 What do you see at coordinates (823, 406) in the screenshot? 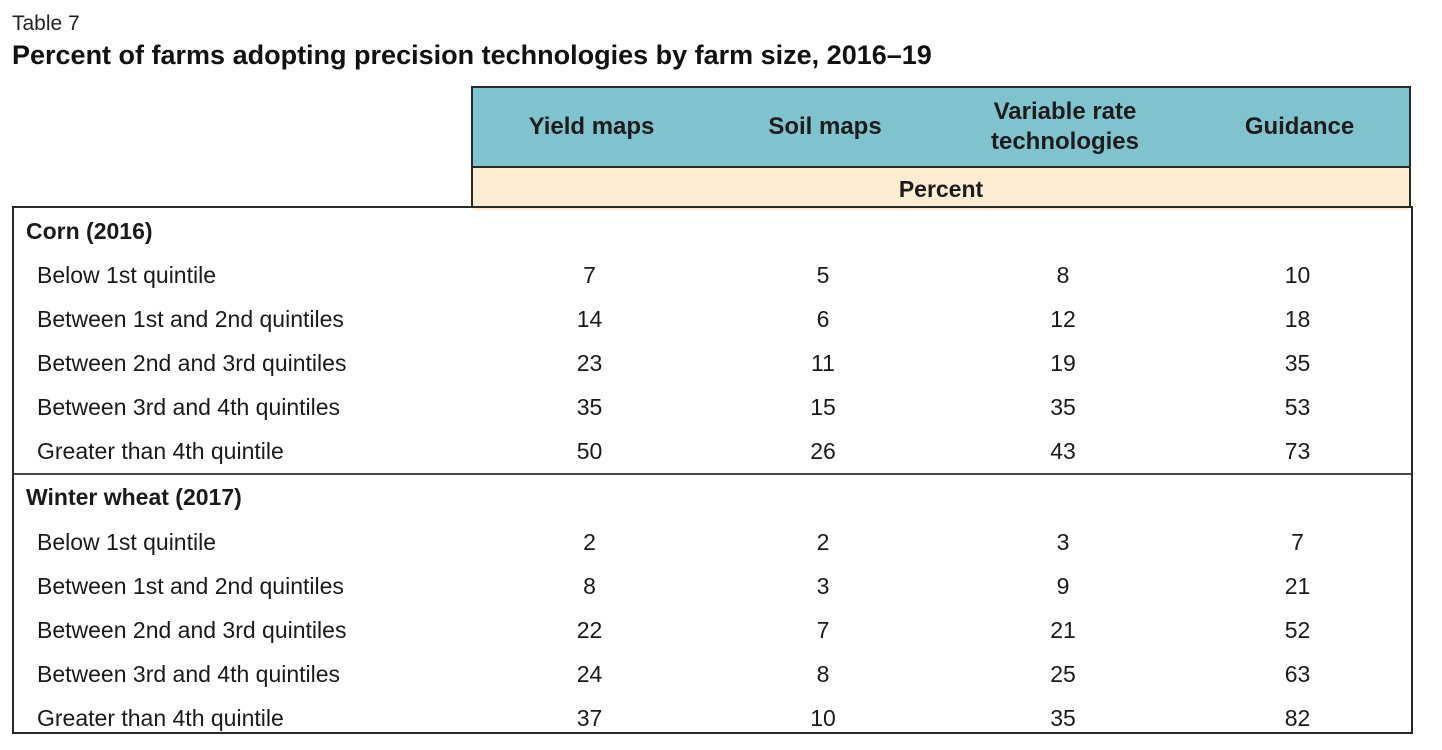
I see `cell-soil-maps: 15` at bounding box center [823, 406].